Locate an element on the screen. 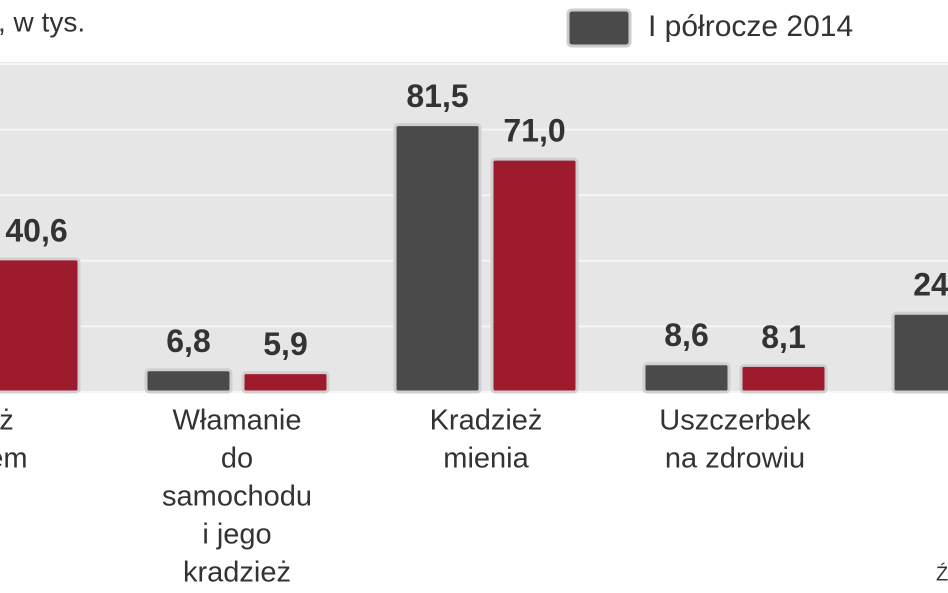 This screenshot has width=948, height=593. source: Ź is located at coordinates (942, 573).